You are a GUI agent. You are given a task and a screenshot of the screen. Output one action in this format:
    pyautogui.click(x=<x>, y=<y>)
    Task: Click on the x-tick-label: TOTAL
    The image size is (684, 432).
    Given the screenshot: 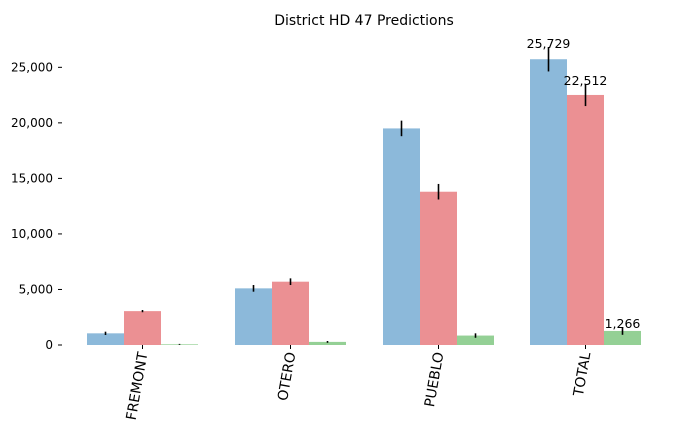 What is the action you would take?
    pyautogui.click(x=583, y=375)
    